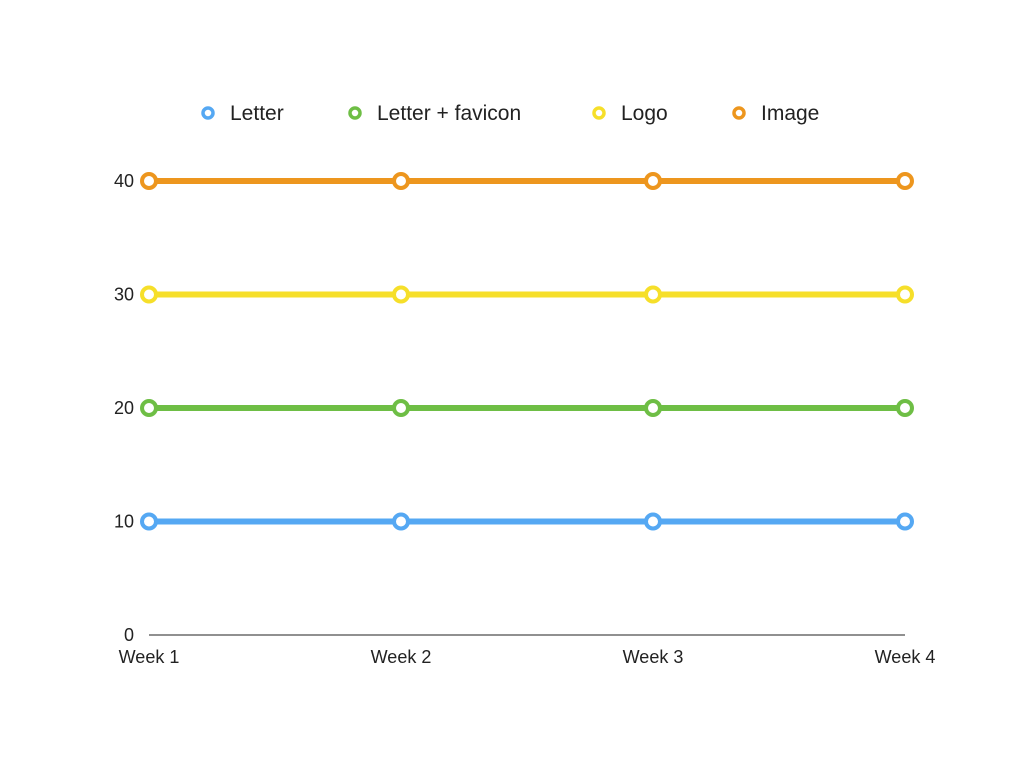  Describe the element at coordinates (644, 113) in the screenshot. I see `legend-label: Logo` at that location.